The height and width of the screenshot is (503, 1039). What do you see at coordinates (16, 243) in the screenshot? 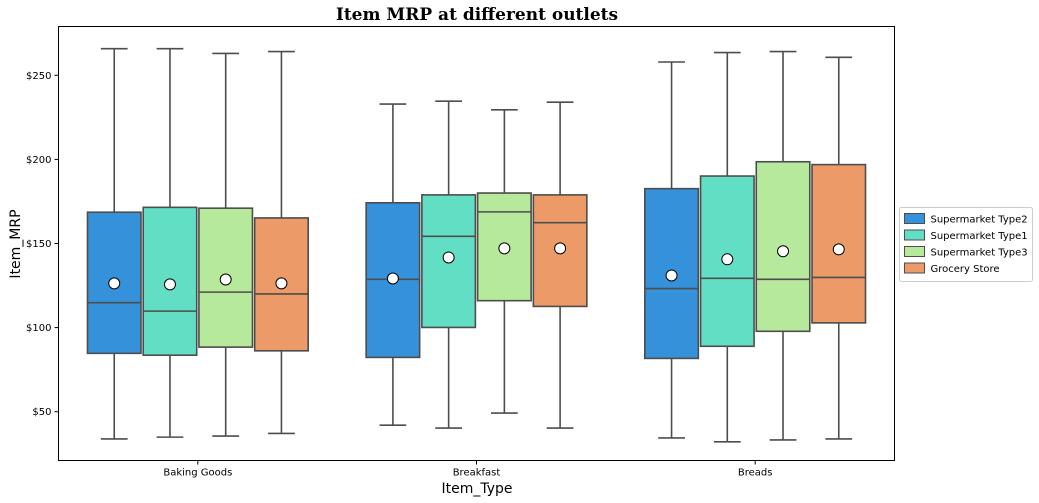
I see `y-axis-label: Item_MRP` at bounding box center [16, 243].